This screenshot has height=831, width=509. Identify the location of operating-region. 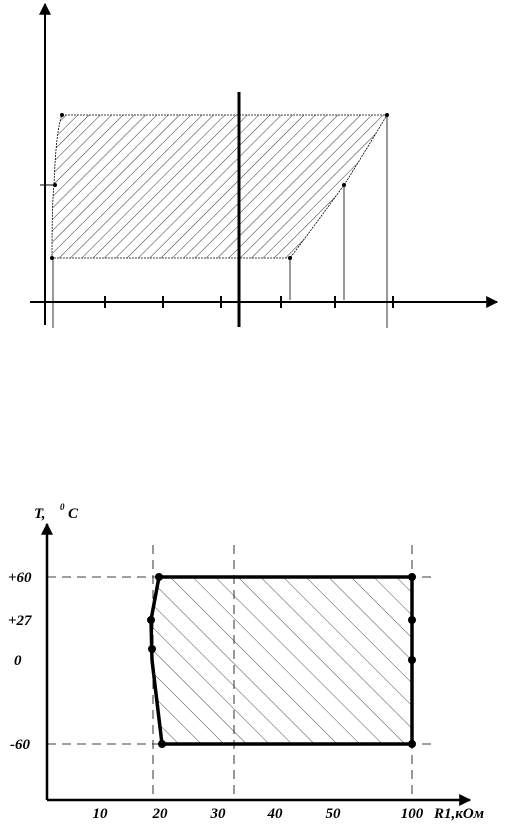
(281, 660).